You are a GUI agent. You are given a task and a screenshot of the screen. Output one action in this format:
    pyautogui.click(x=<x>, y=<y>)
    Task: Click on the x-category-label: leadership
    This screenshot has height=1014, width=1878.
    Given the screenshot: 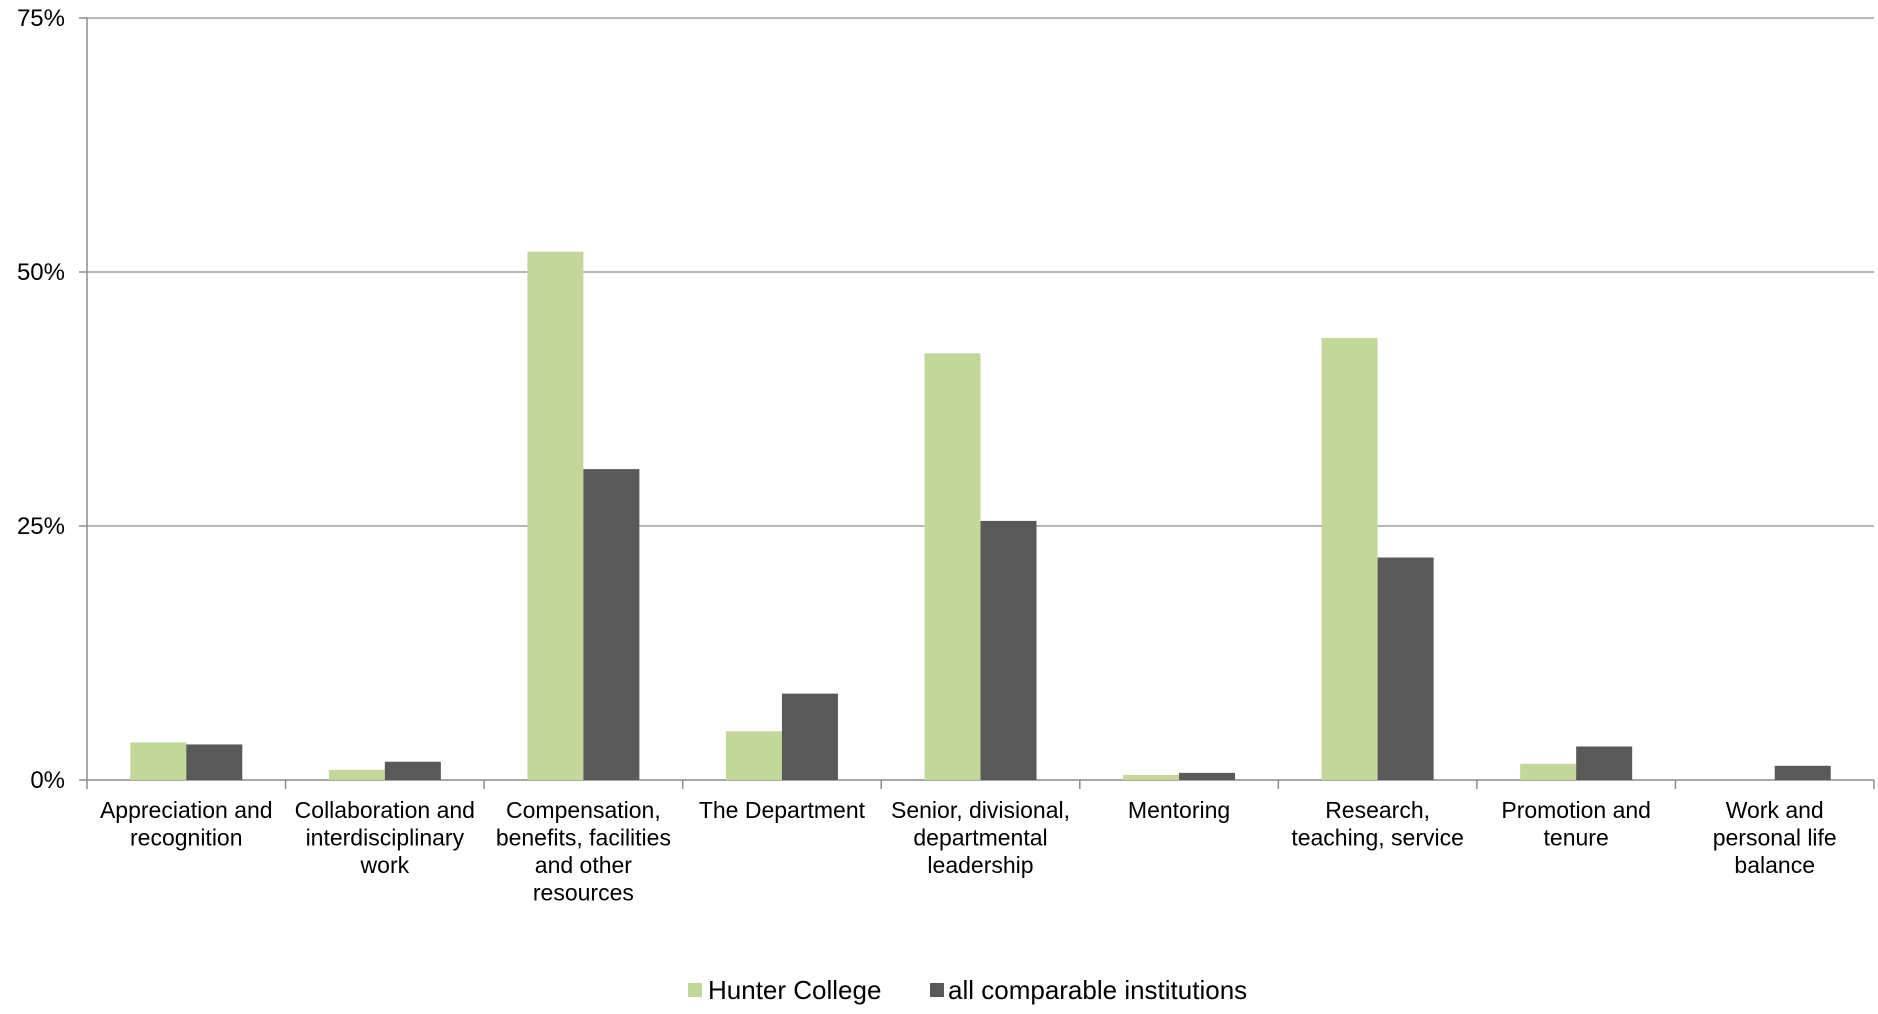 What is the action you would take?
    pyautogui.click(x=980, y=865)
    